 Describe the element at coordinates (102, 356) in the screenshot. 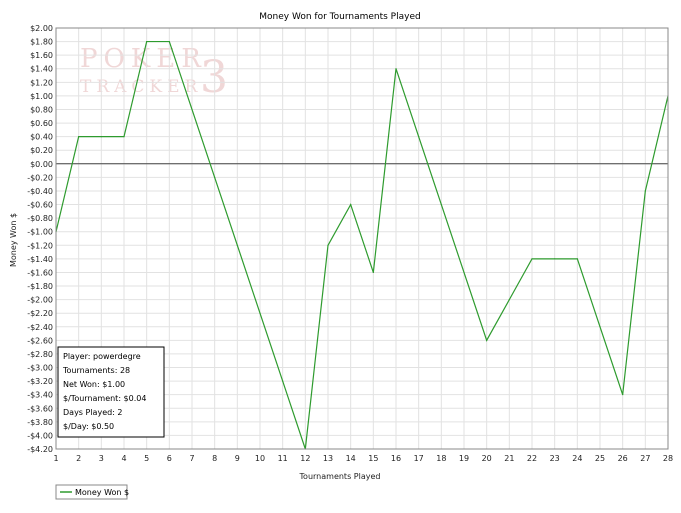

I see `info-player: Player: powerdegre` at that location.